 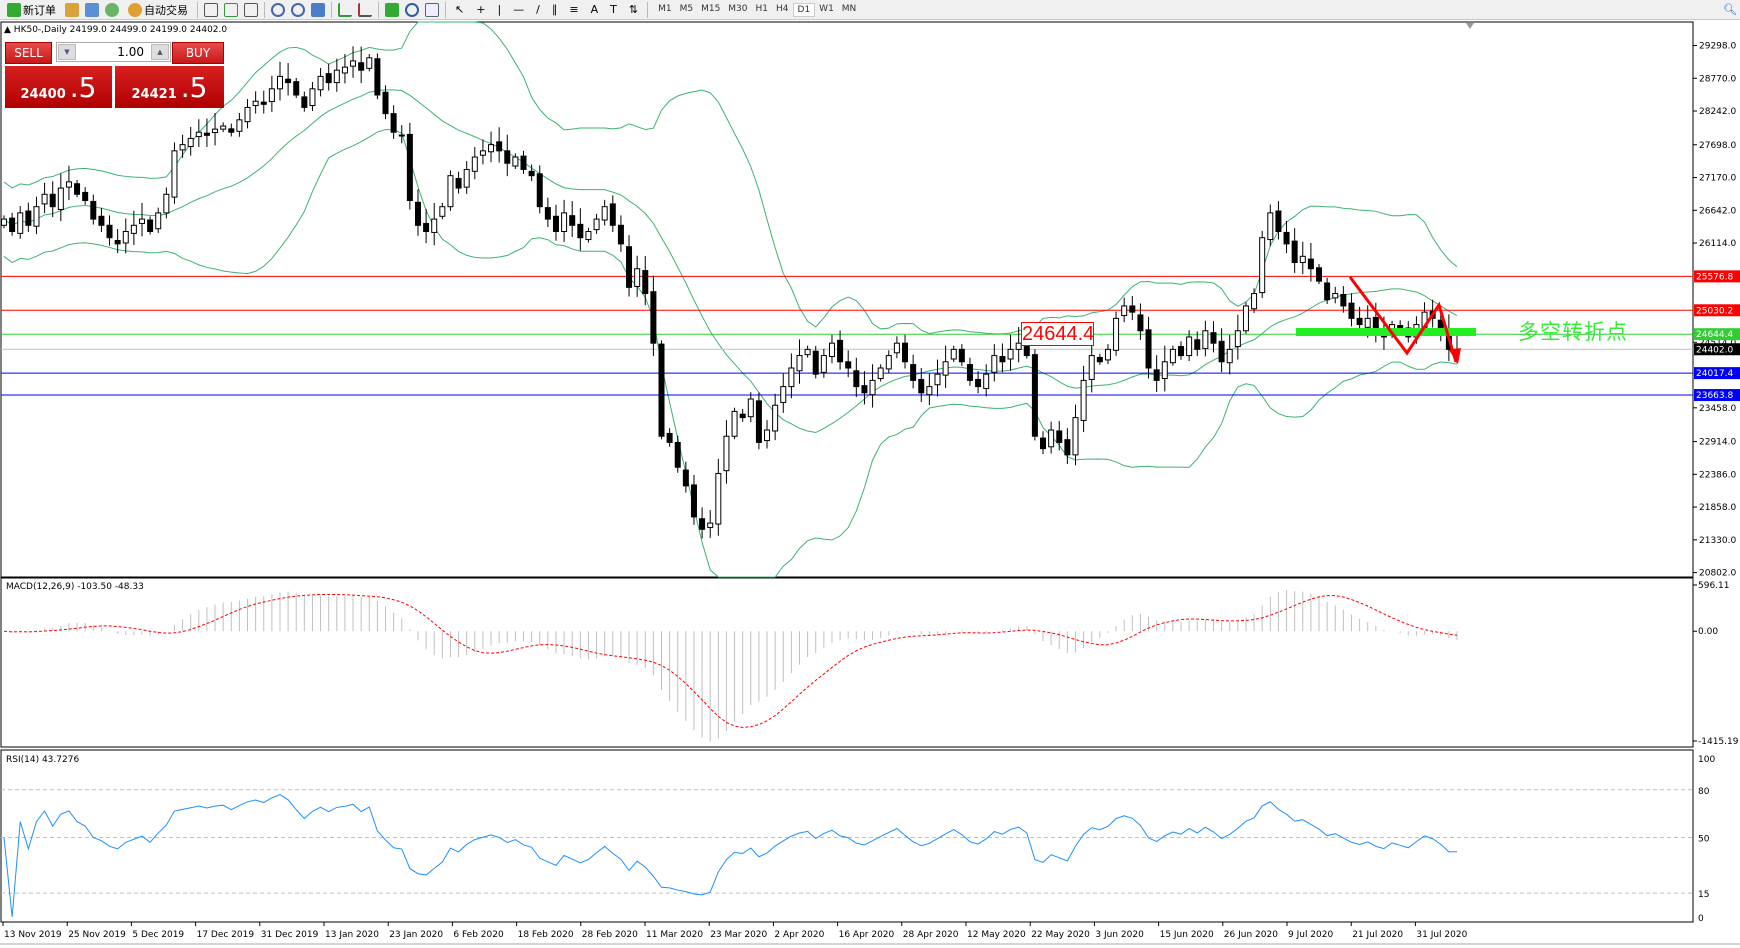 I want to click on templates-icon, so click(x=432, y=9).